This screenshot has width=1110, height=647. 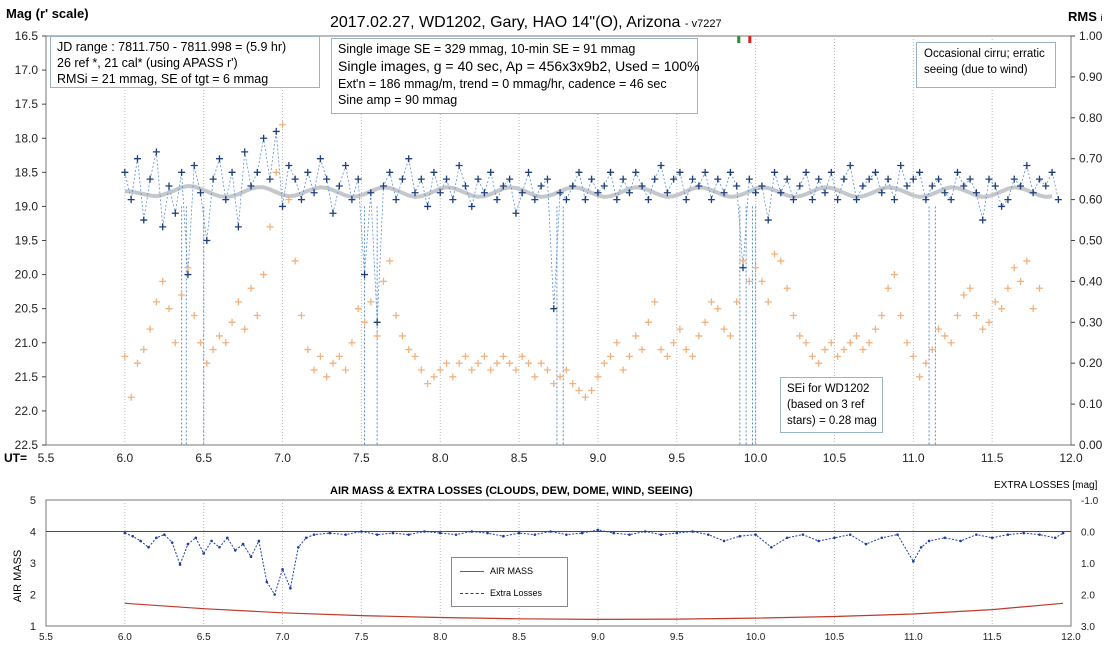 I want to click on bottom-y2-tick-label: -1.0, so click(x=1090, y=501).